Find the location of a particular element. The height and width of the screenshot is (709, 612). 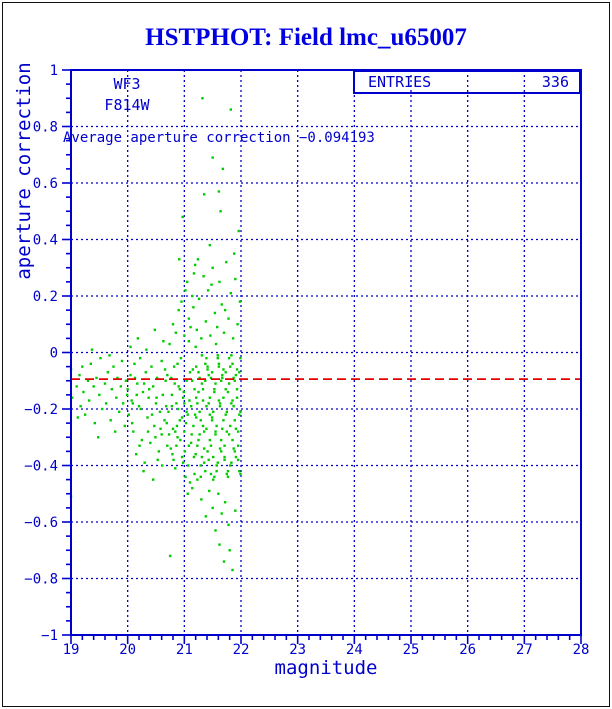

y-tick-label: −0.6 is located at coordinates (41, 523).